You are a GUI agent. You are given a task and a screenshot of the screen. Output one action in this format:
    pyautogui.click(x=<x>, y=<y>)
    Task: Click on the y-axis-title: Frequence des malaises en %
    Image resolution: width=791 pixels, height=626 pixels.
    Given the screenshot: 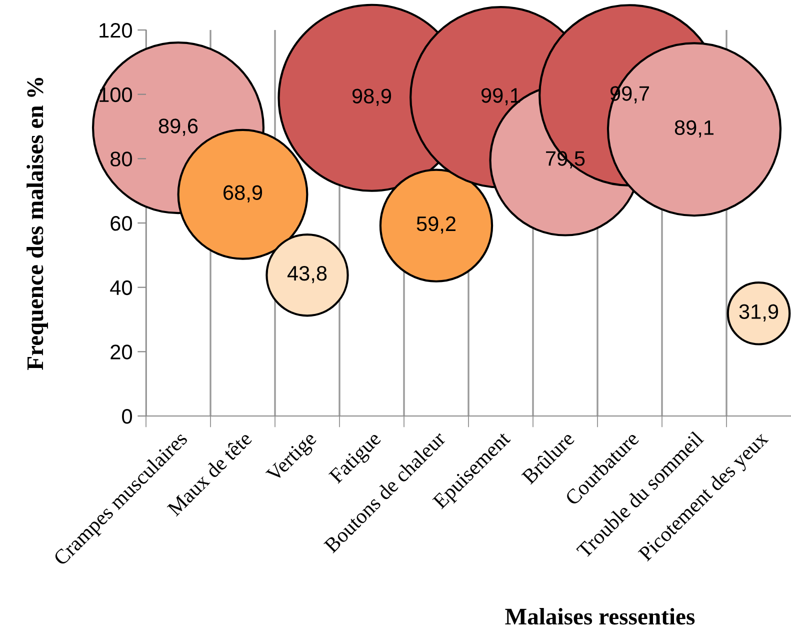 What is the action you would take?
    pyautogui.click(x=37, y=224)
    